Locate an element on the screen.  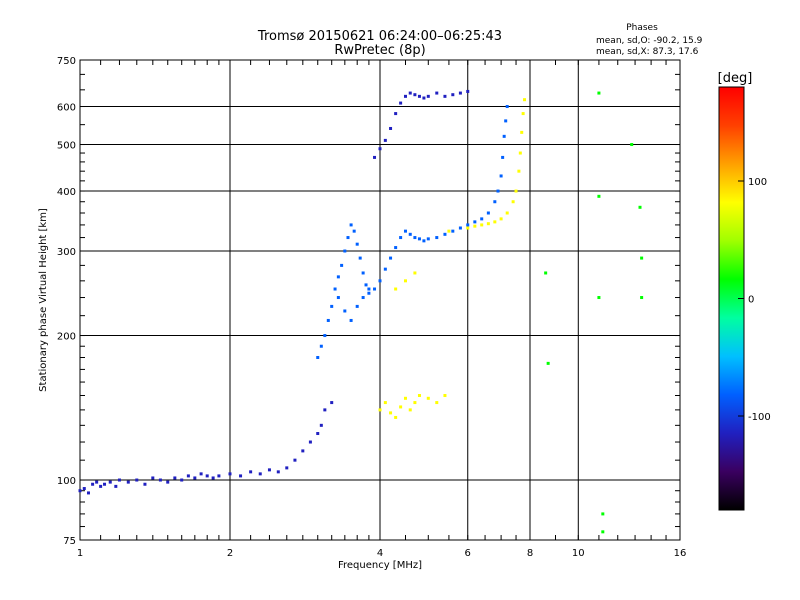
colorbar-ticks: 100 0 -100 is located at coordinates (754, 300).